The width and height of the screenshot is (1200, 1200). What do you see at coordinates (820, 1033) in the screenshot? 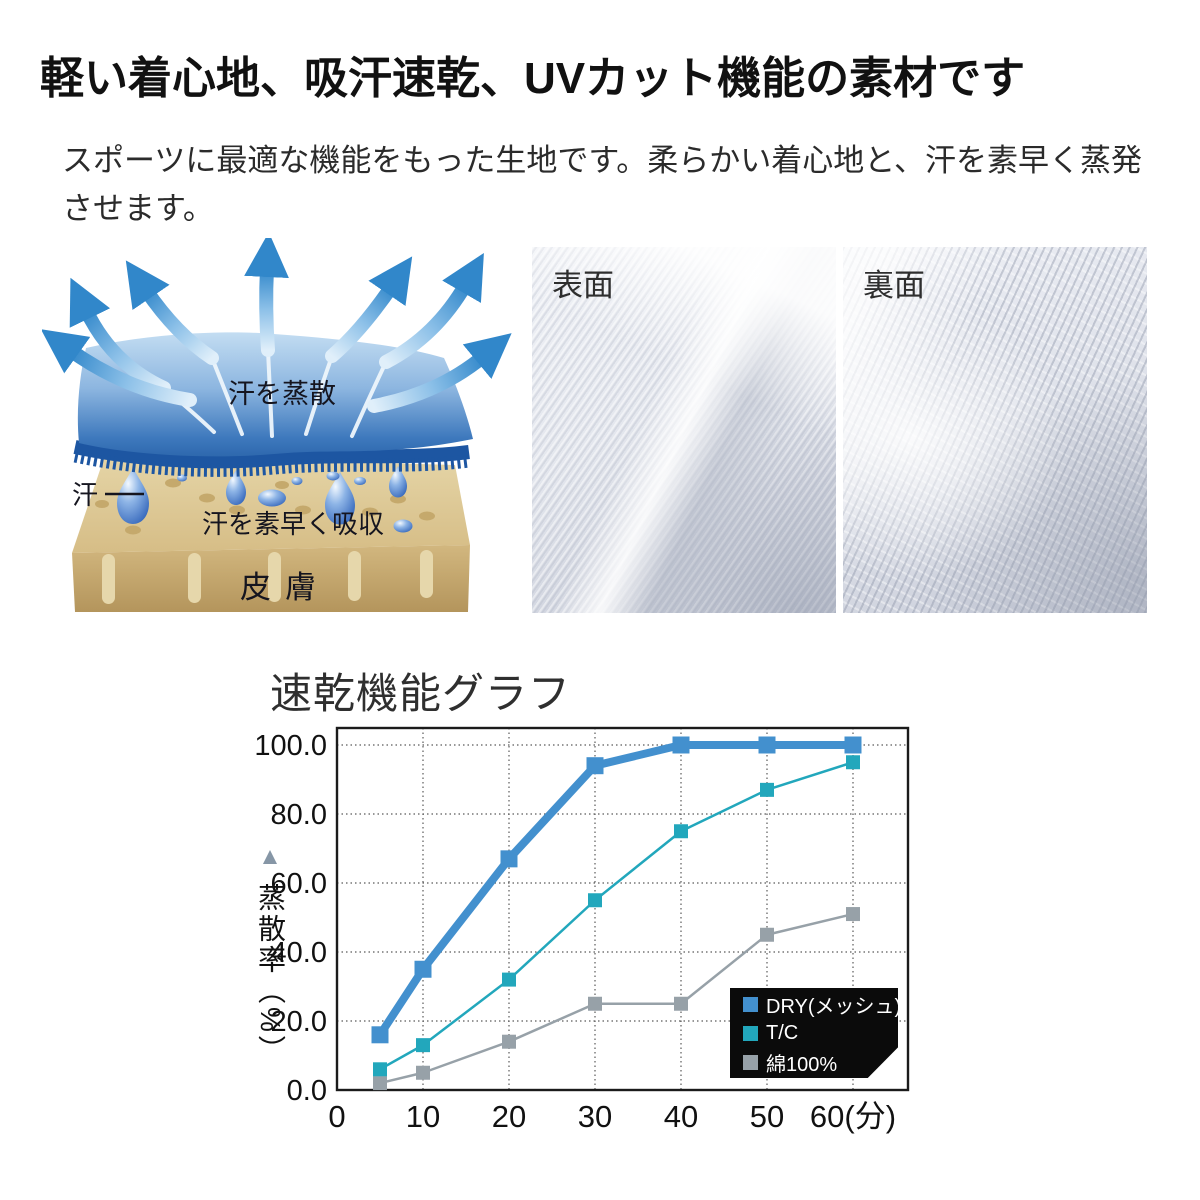
I see `legend-item: T/C` at bounding box center [820, 1033].